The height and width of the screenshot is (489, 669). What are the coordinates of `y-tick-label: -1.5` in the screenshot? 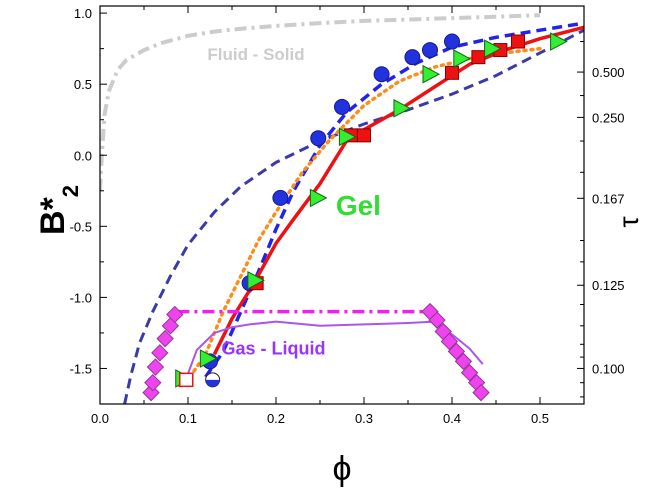 It's located at (81, 368).